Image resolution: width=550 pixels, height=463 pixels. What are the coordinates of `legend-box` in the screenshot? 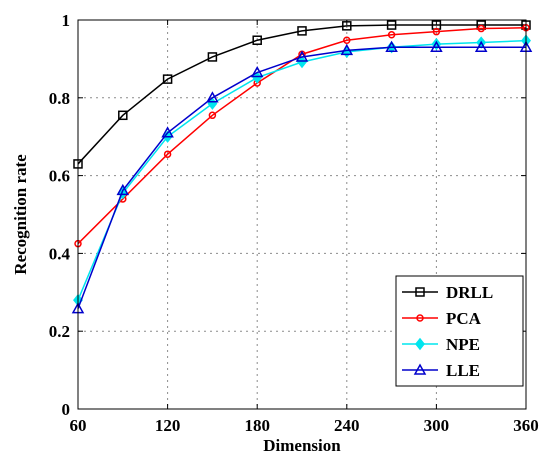 It's located at (459, 331).